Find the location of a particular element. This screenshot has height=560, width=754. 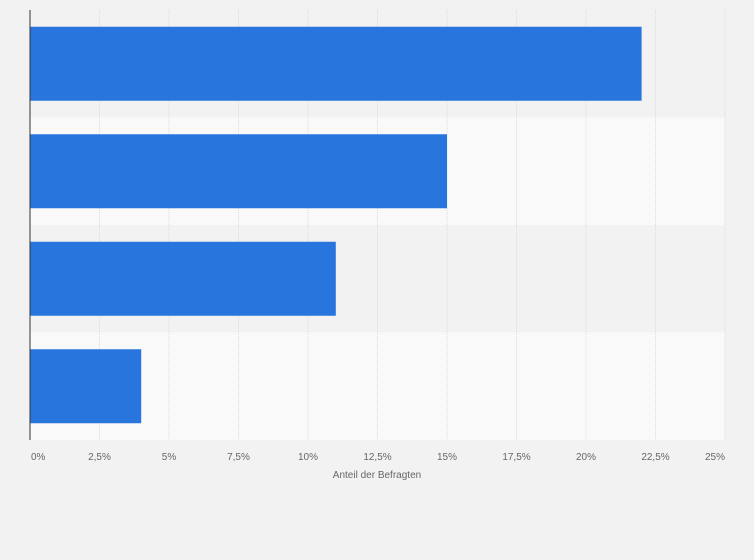

x-tick-label: 0% is located at coordinates (38, 457).